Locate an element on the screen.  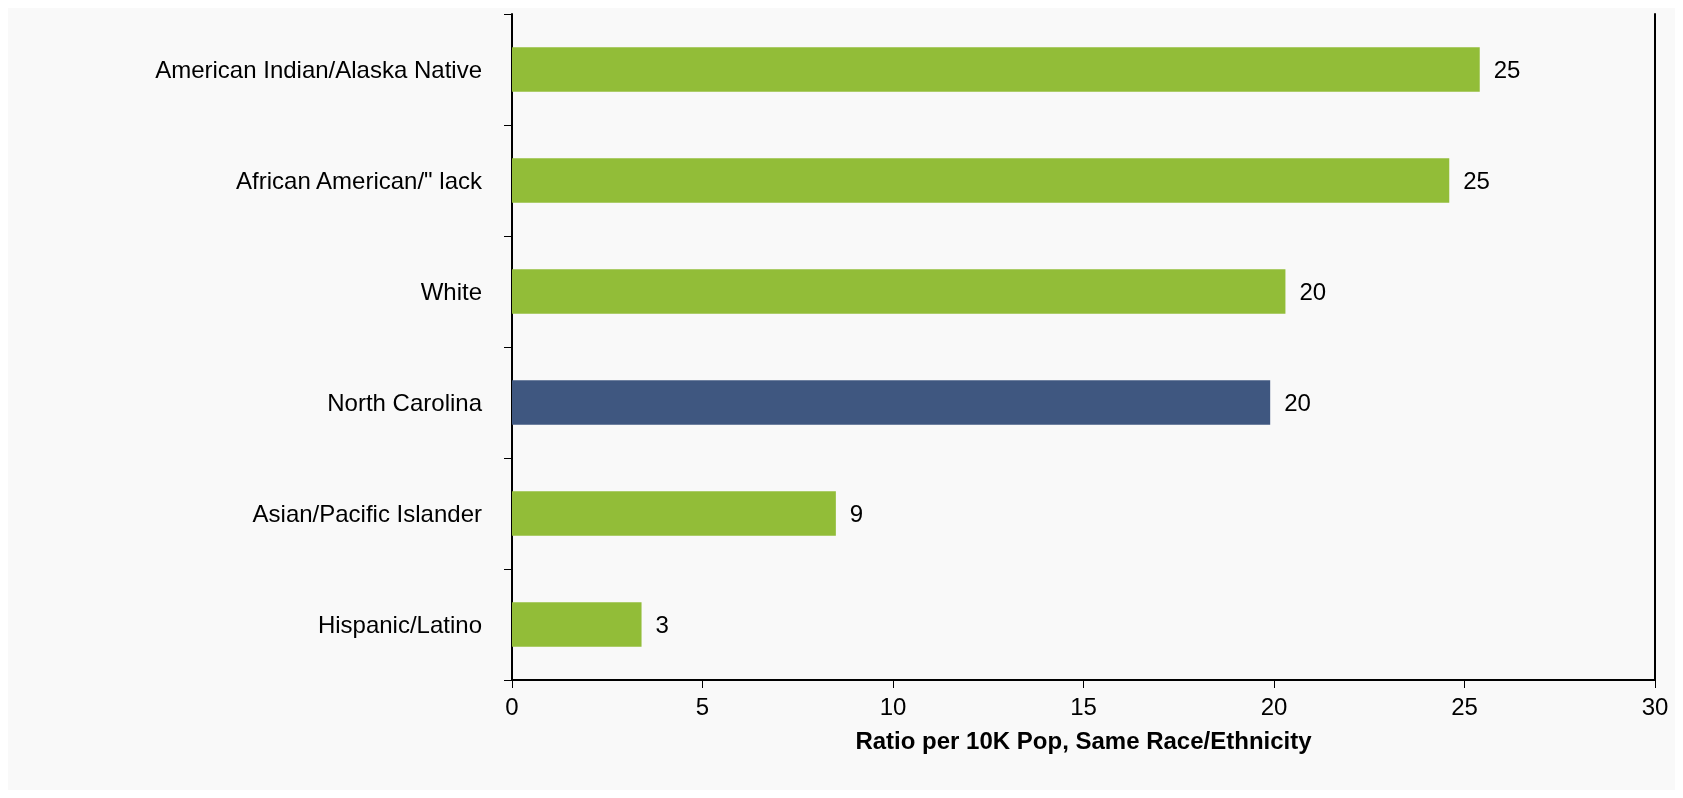
x-tick-label: 0 is located at coordinates (512, 706).